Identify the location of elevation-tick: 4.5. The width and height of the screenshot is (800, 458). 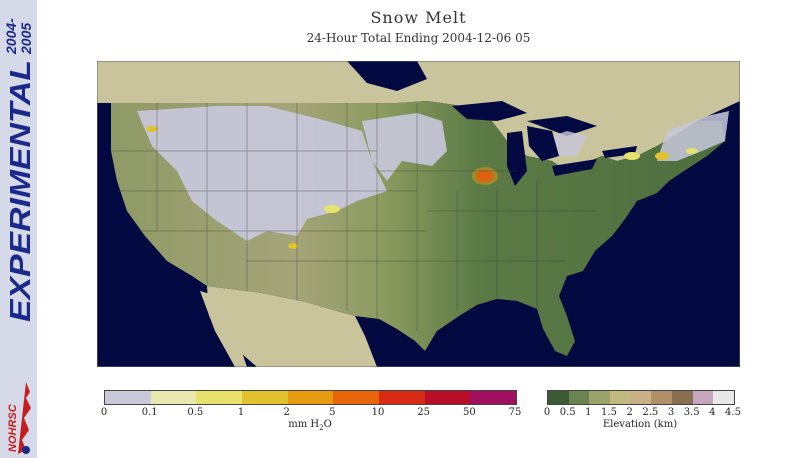
(733, 412).